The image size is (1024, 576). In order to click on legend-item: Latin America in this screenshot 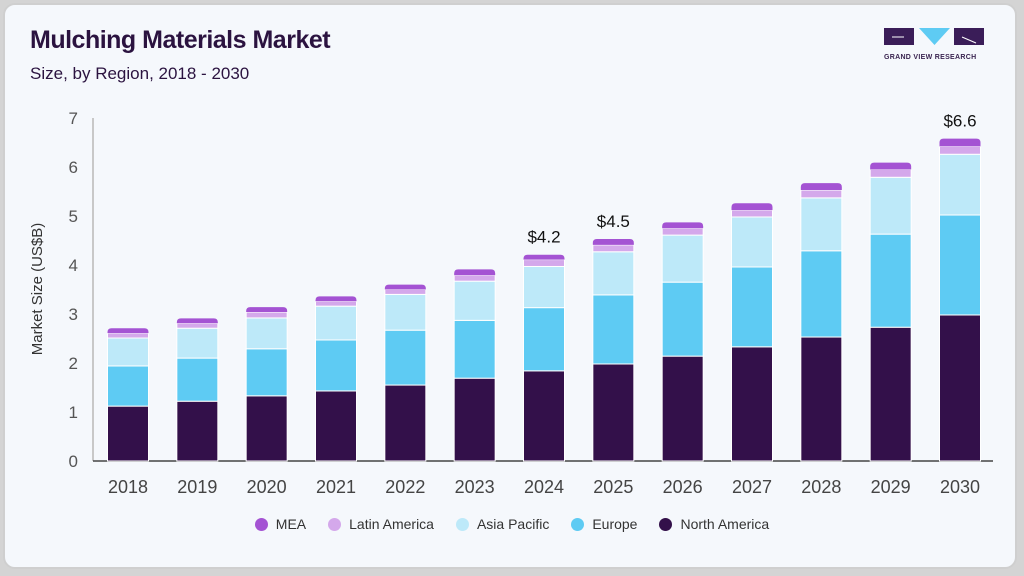, I will do `click(381, 524)`.